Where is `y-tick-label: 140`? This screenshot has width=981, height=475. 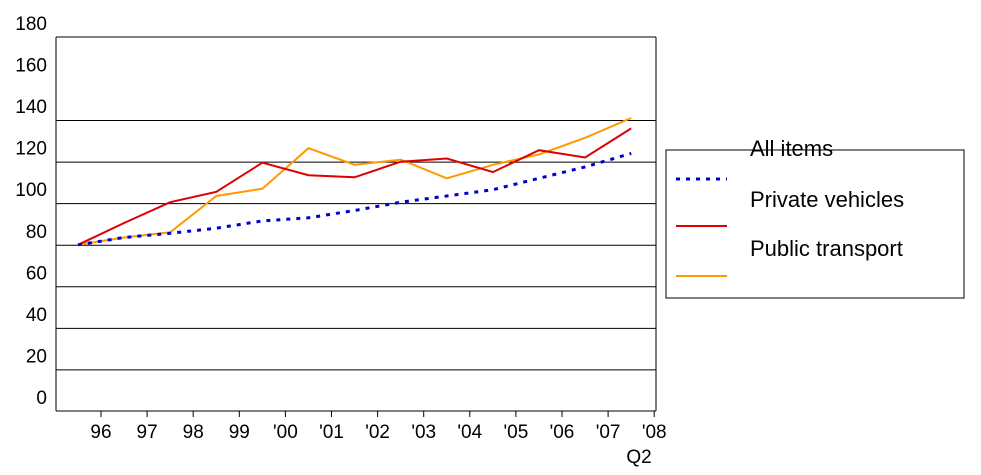 y-tick-label: 140 is located at coordinates (31, 107).